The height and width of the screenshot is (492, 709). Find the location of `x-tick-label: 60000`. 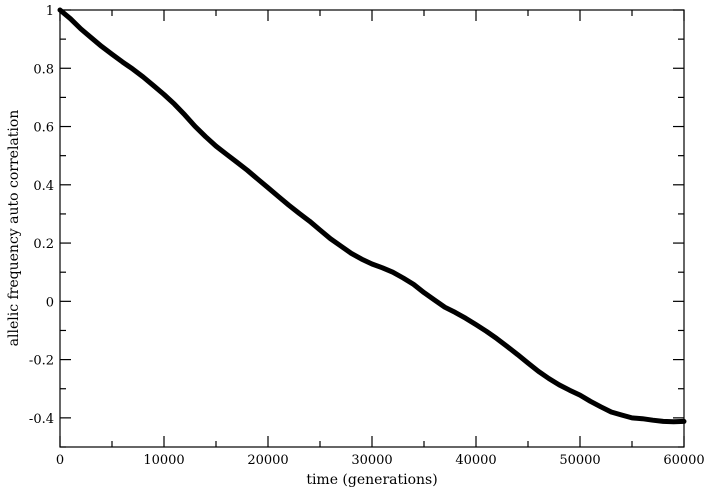

x-tick-label: 60000 is located at coordinates (683, 460).